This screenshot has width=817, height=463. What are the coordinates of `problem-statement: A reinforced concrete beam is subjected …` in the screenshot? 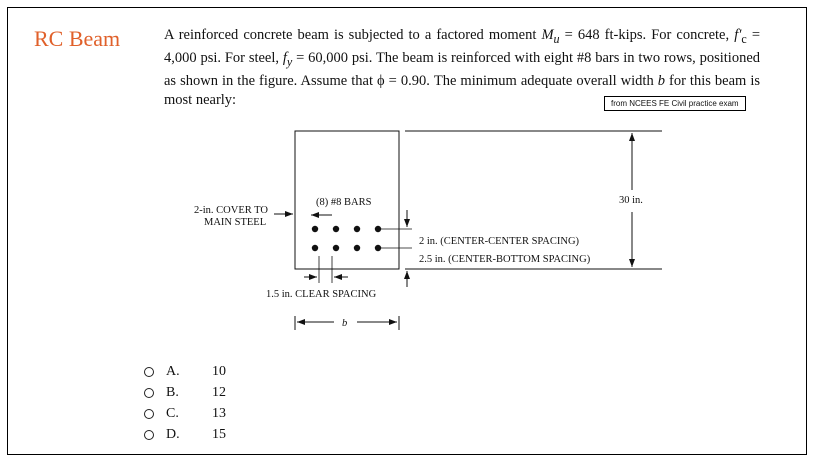 It's located at (462, 67).